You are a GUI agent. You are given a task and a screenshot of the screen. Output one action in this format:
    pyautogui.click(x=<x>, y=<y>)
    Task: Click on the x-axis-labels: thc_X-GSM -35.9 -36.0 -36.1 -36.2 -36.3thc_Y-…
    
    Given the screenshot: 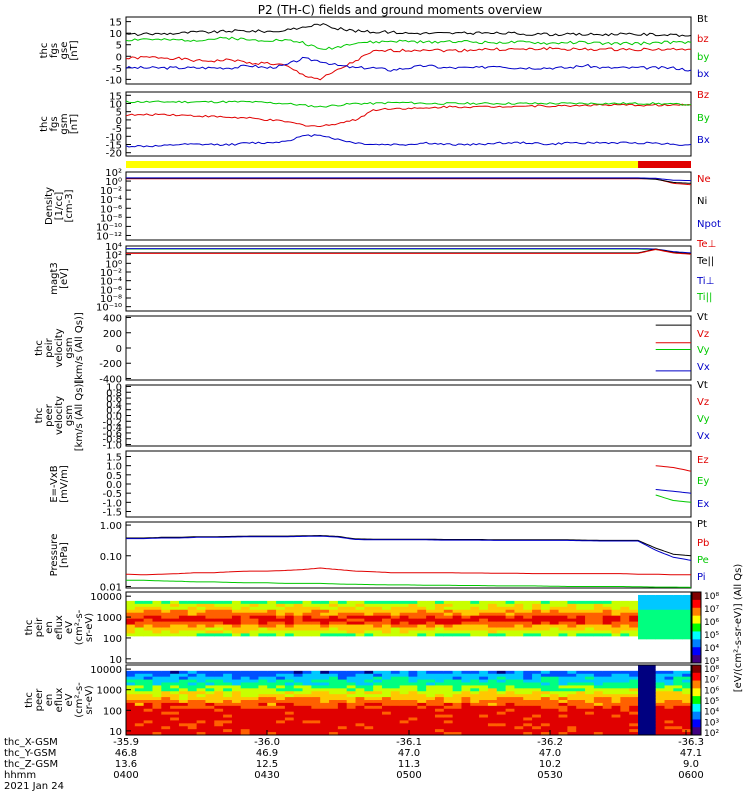 What is the action you would take?
    pyautogui.click(x=354, y=761)
    